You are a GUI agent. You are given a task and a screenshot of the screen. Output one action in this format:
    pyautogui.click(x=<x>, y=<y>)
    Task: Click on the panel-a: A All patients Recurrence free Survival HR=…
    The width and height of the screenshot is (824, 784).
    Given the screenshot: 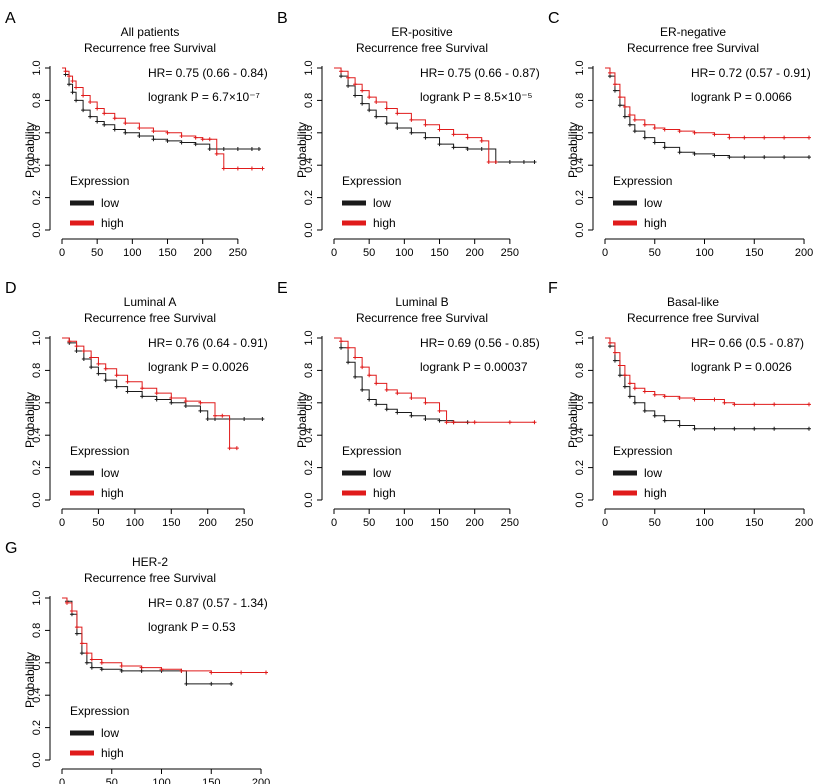 What is the action you would take?
    pyautogui.click(x=136, y=134)
    